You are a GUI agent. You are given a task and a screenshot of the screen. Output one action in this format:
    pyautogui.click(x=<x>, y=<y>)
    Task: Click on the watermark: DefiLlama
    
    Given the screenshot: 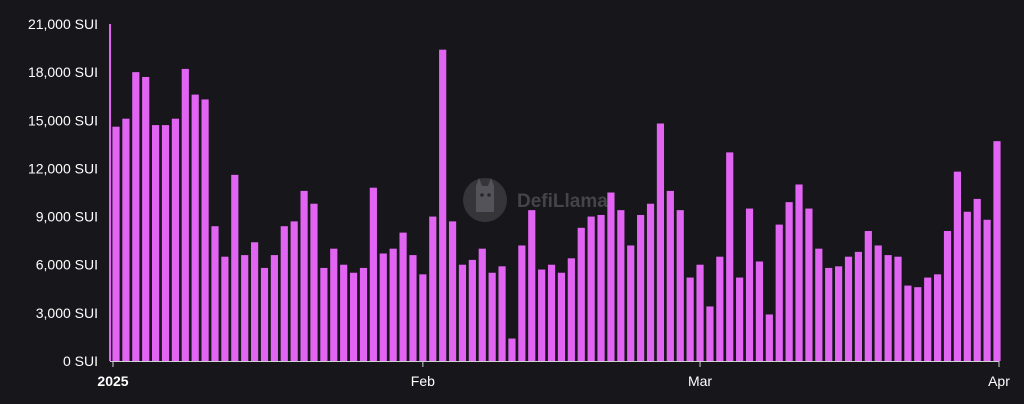 What is the action you would take?
    pyautogui.click(x=535, y=200)
    